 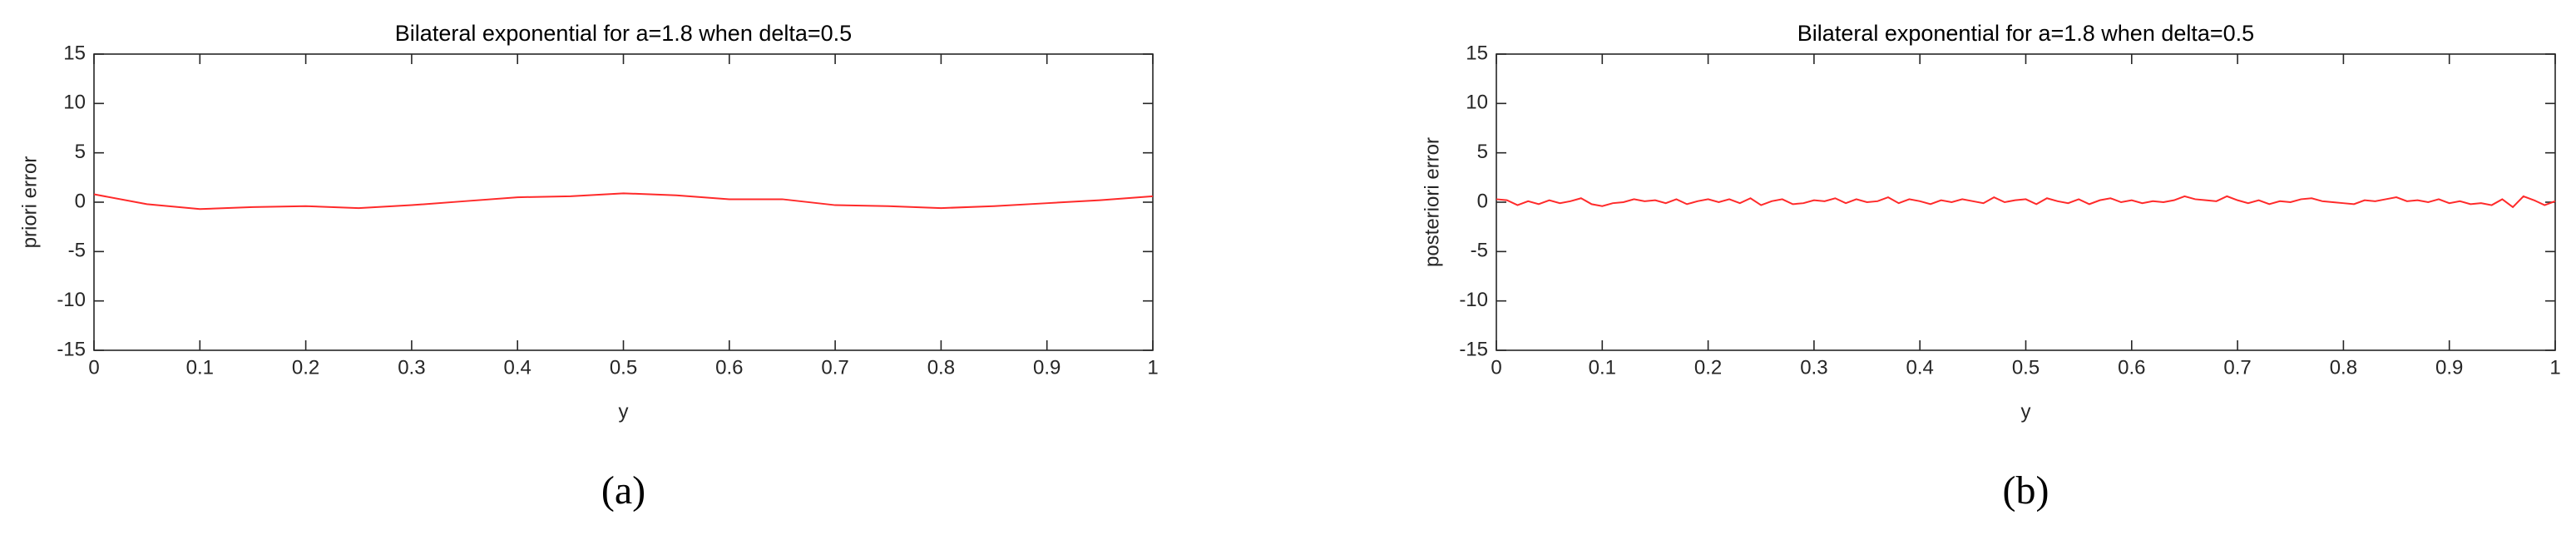 I want to click on caption: (b), so click(x=2026, y=490).